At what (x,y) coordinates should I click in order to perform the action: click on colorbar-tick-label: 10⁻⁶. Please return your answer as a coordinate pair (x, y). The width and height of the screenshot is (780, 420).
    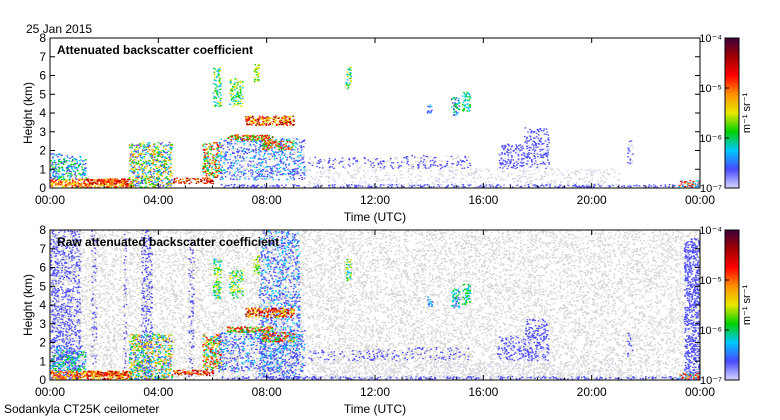
    Looking at the image, I should click on (710, 139).